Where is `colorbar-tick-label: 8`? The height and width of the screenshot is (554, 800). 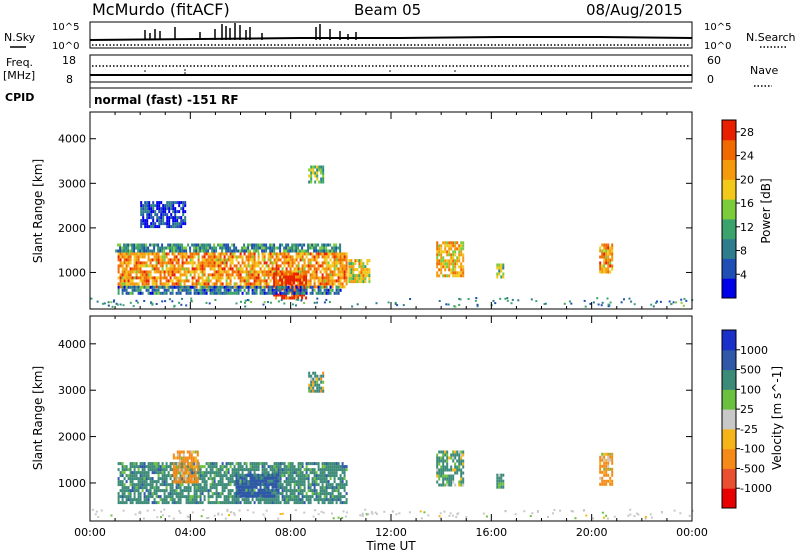 colorbar-tick-label: 8 is located at coordinates (743, 251).